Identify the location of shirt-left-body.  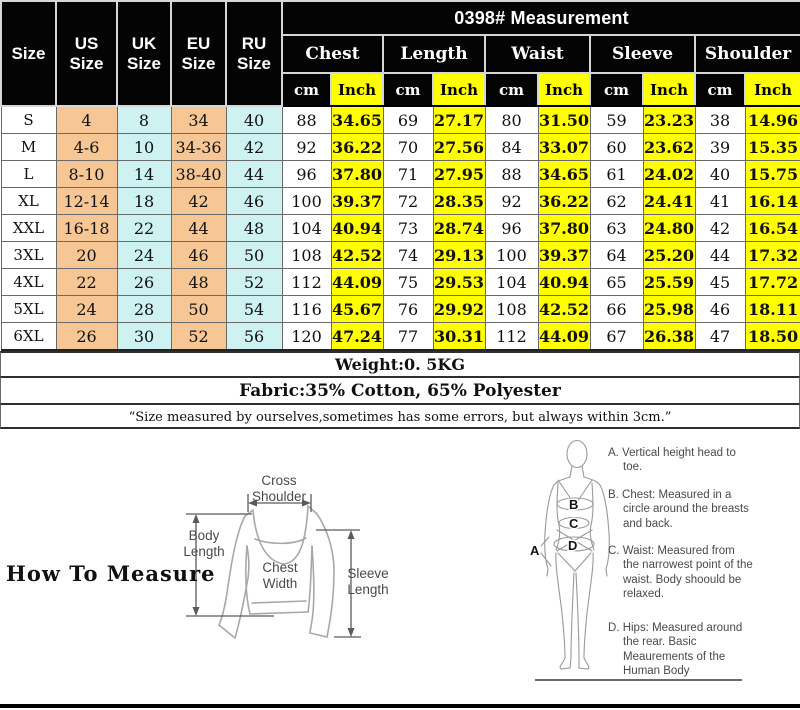
(247, 580).